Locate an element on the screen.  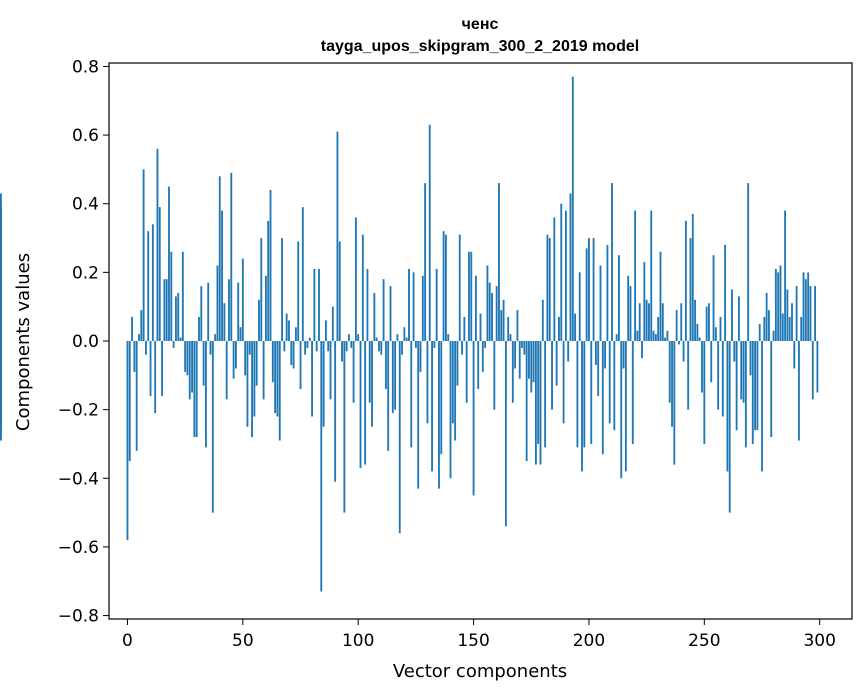
x-tick-label: 0 is located at coordinates (127, 641).